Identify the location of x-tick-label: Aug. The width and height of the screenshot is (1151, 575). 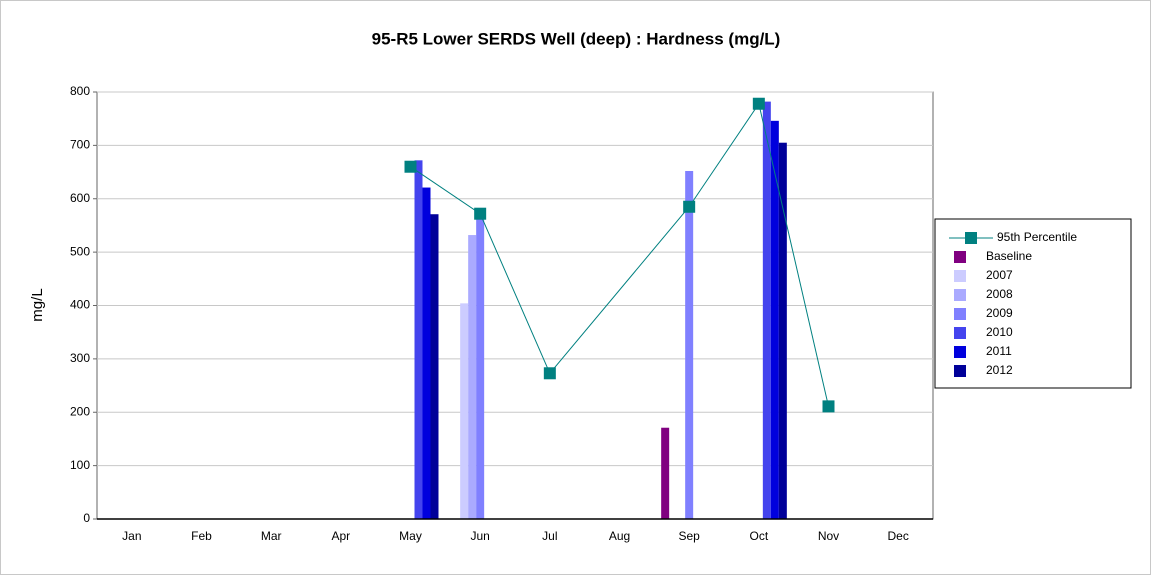
(619, 536).